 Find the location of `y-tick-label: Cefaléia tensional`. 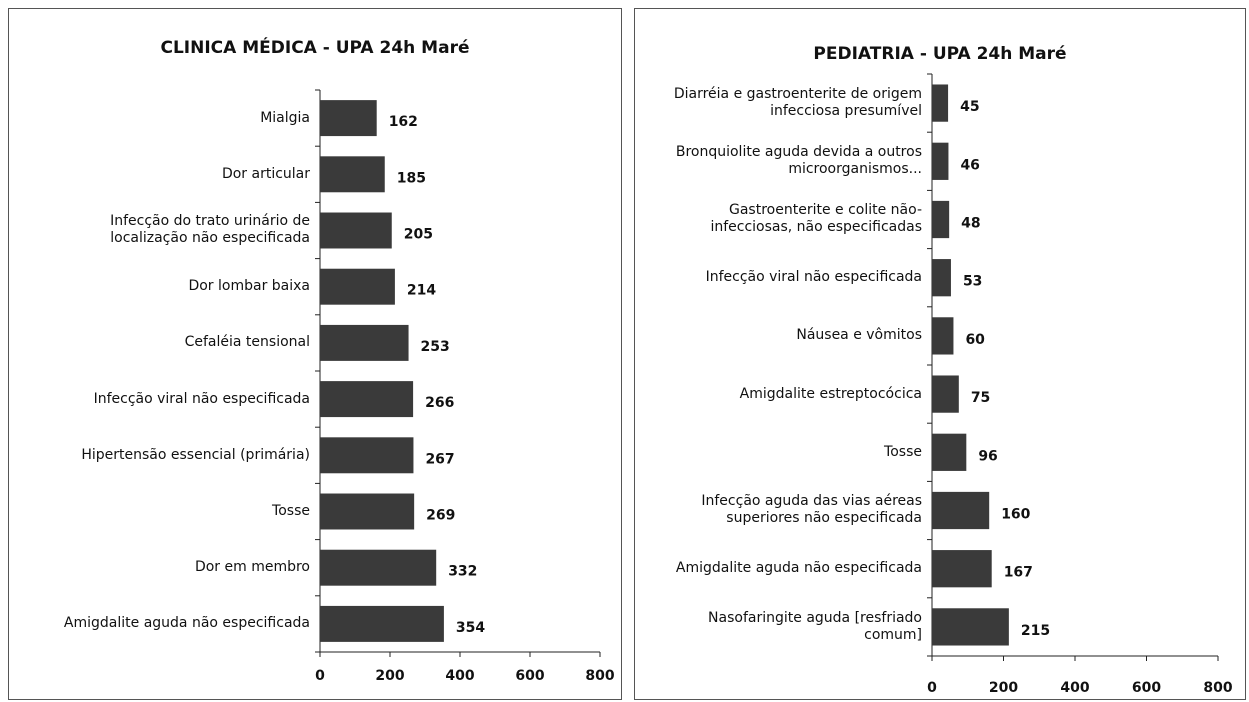

y-tick-label: Cefaléia tensional is located at coordinates (247, 342).